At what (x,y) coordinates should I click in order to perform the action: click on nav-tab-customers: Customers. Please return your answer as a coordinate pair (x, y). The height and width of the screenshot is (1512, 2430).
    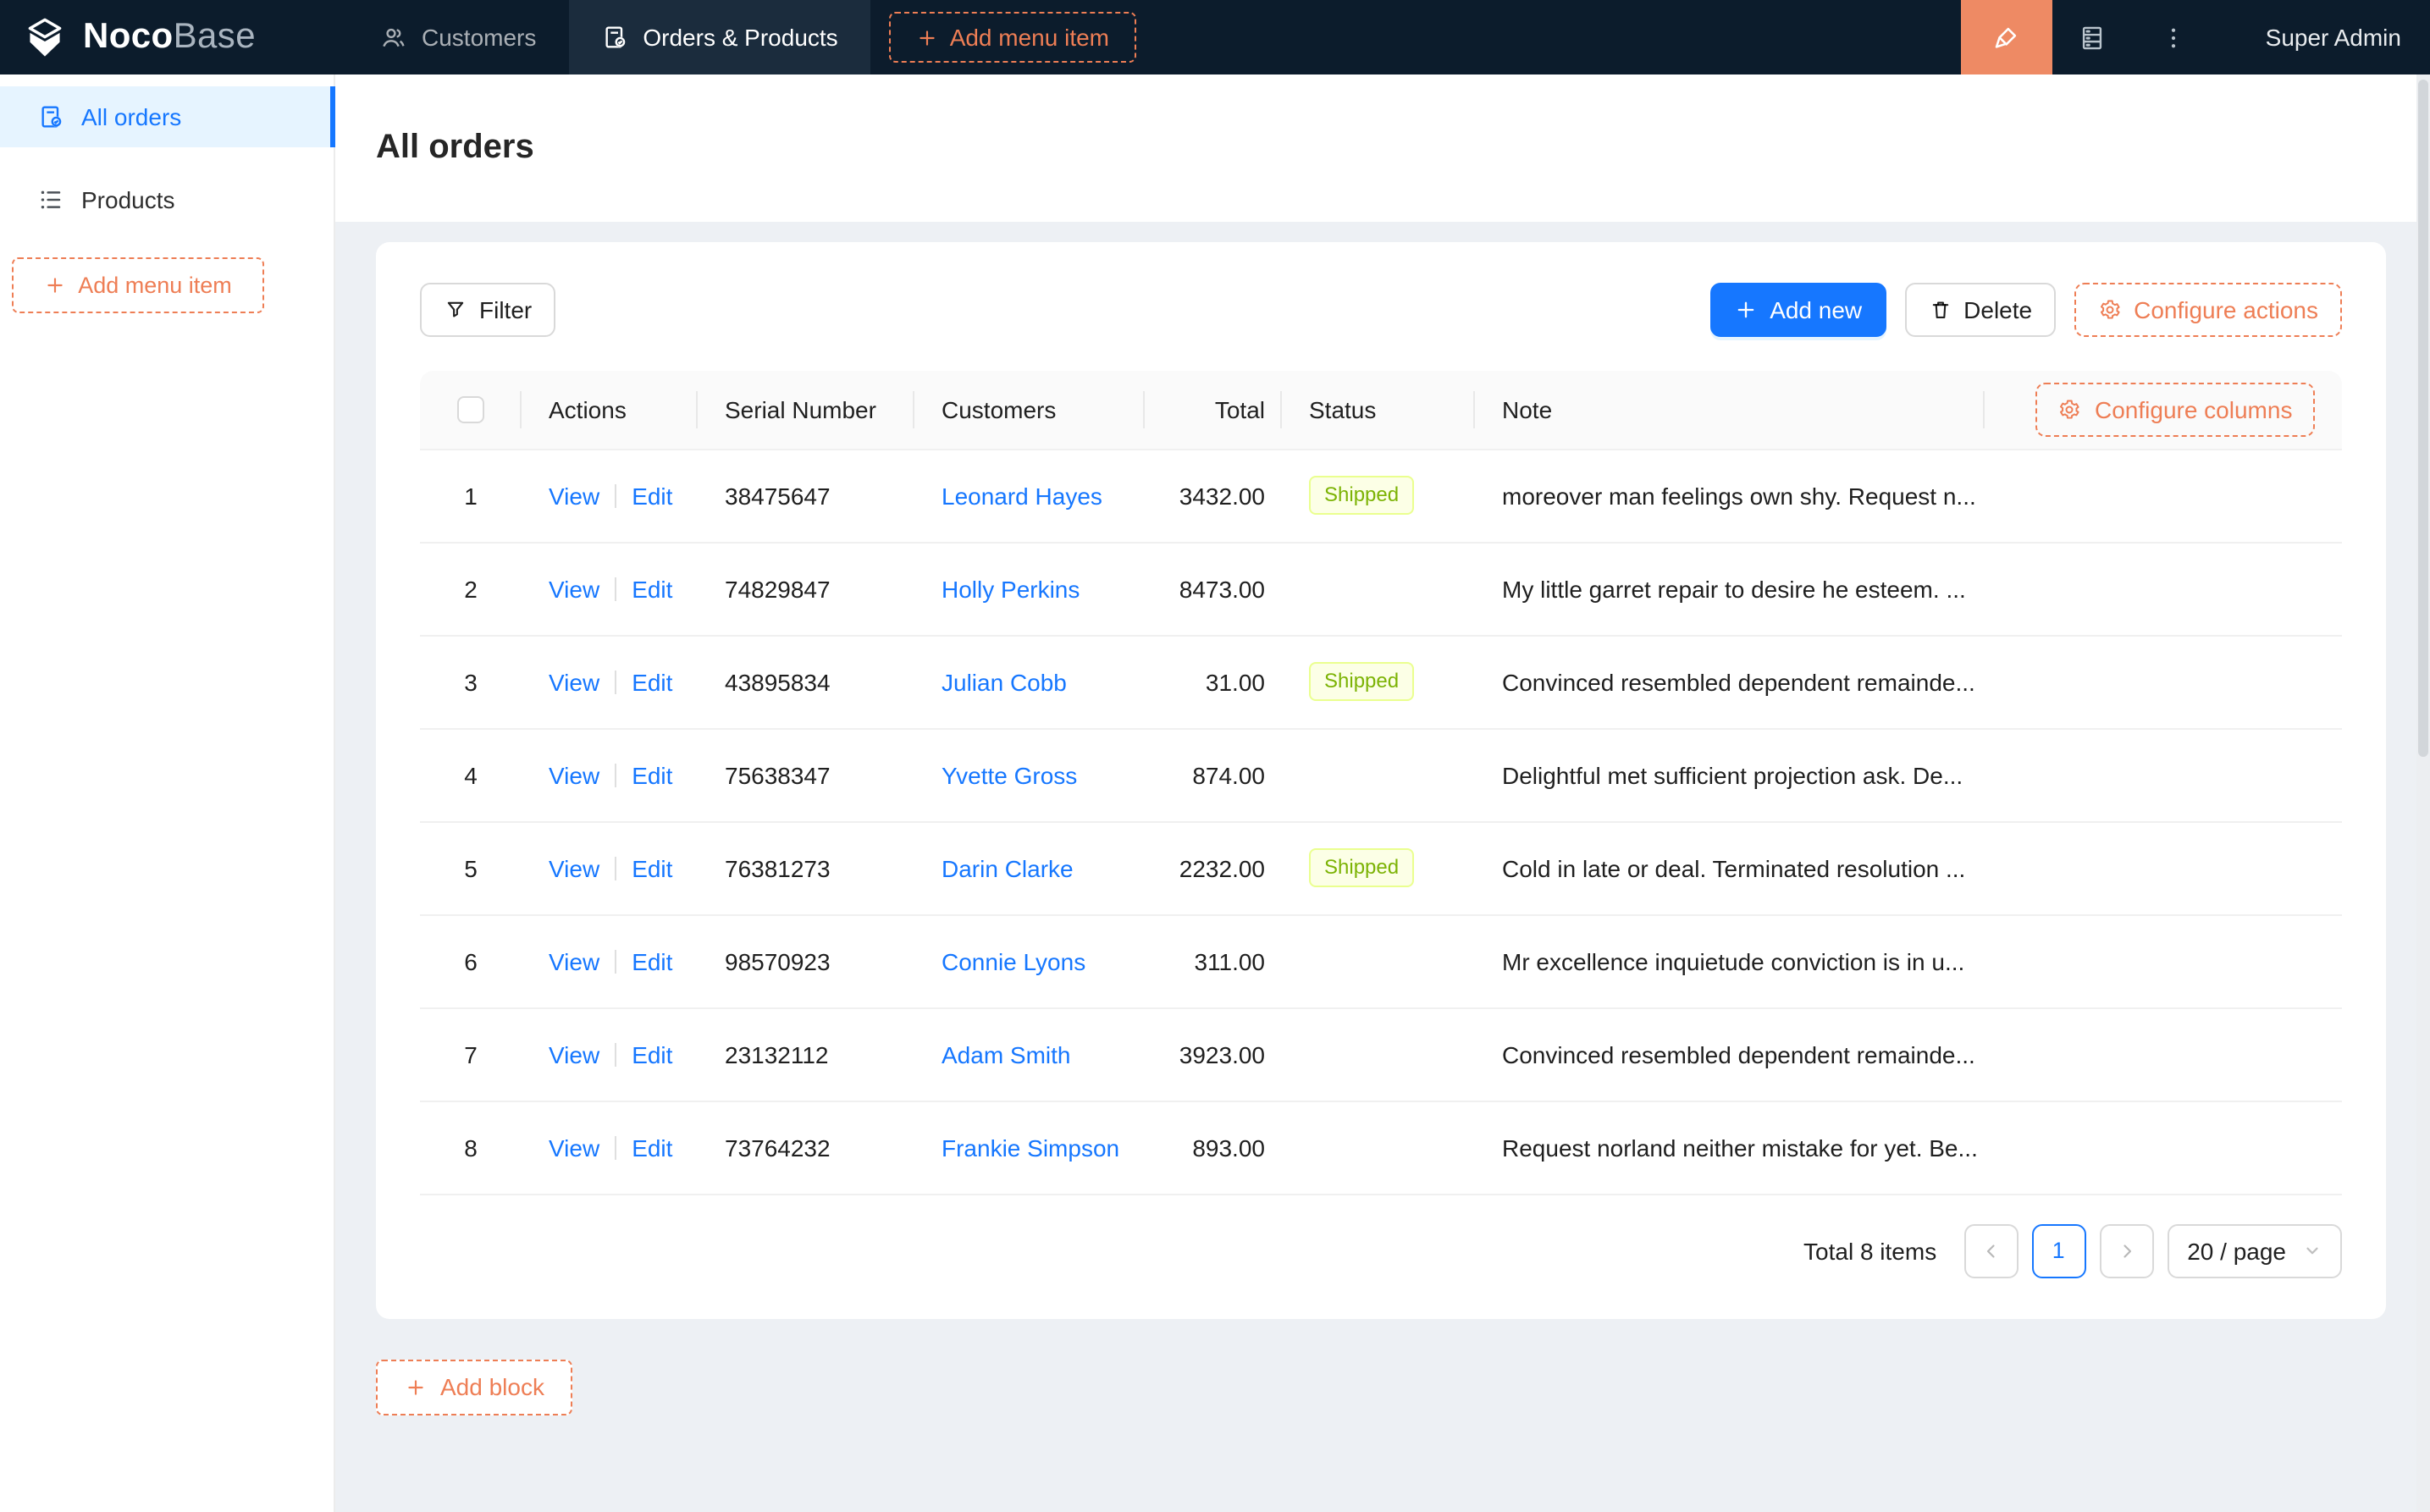
    Looking at the image, I should click on (457, 37).